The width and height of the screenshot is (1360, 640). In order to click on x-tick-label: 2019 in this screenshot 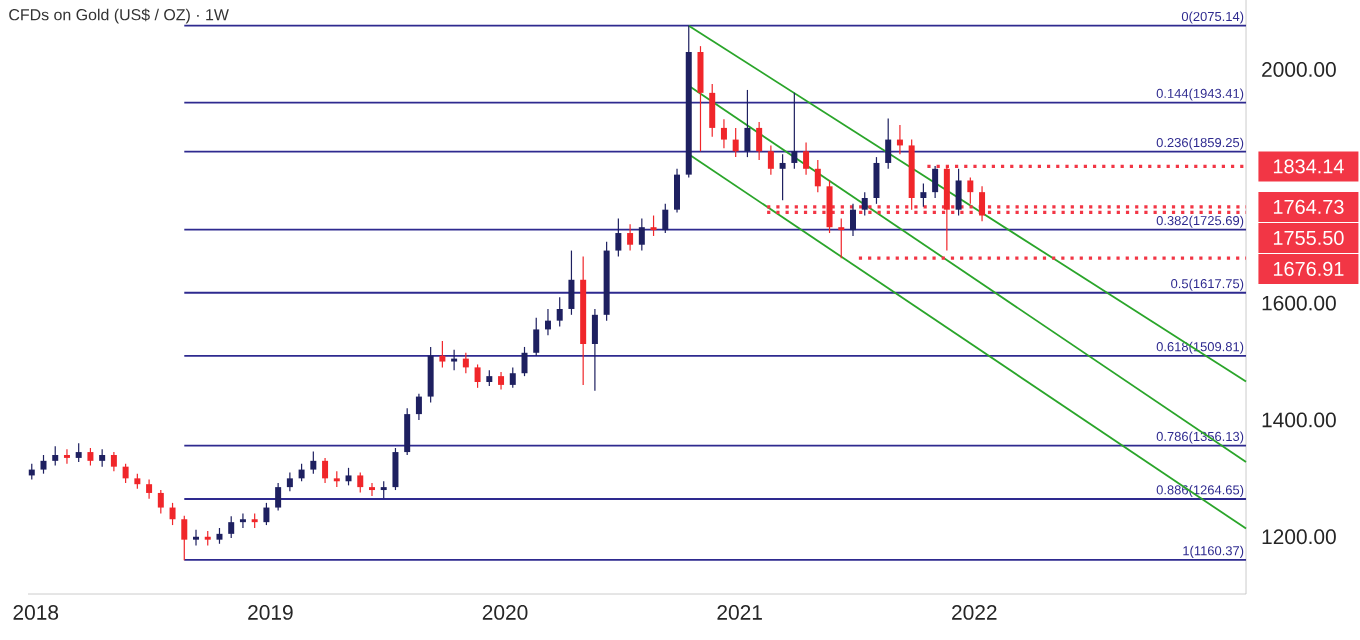, I will do `click(270, 612)`.